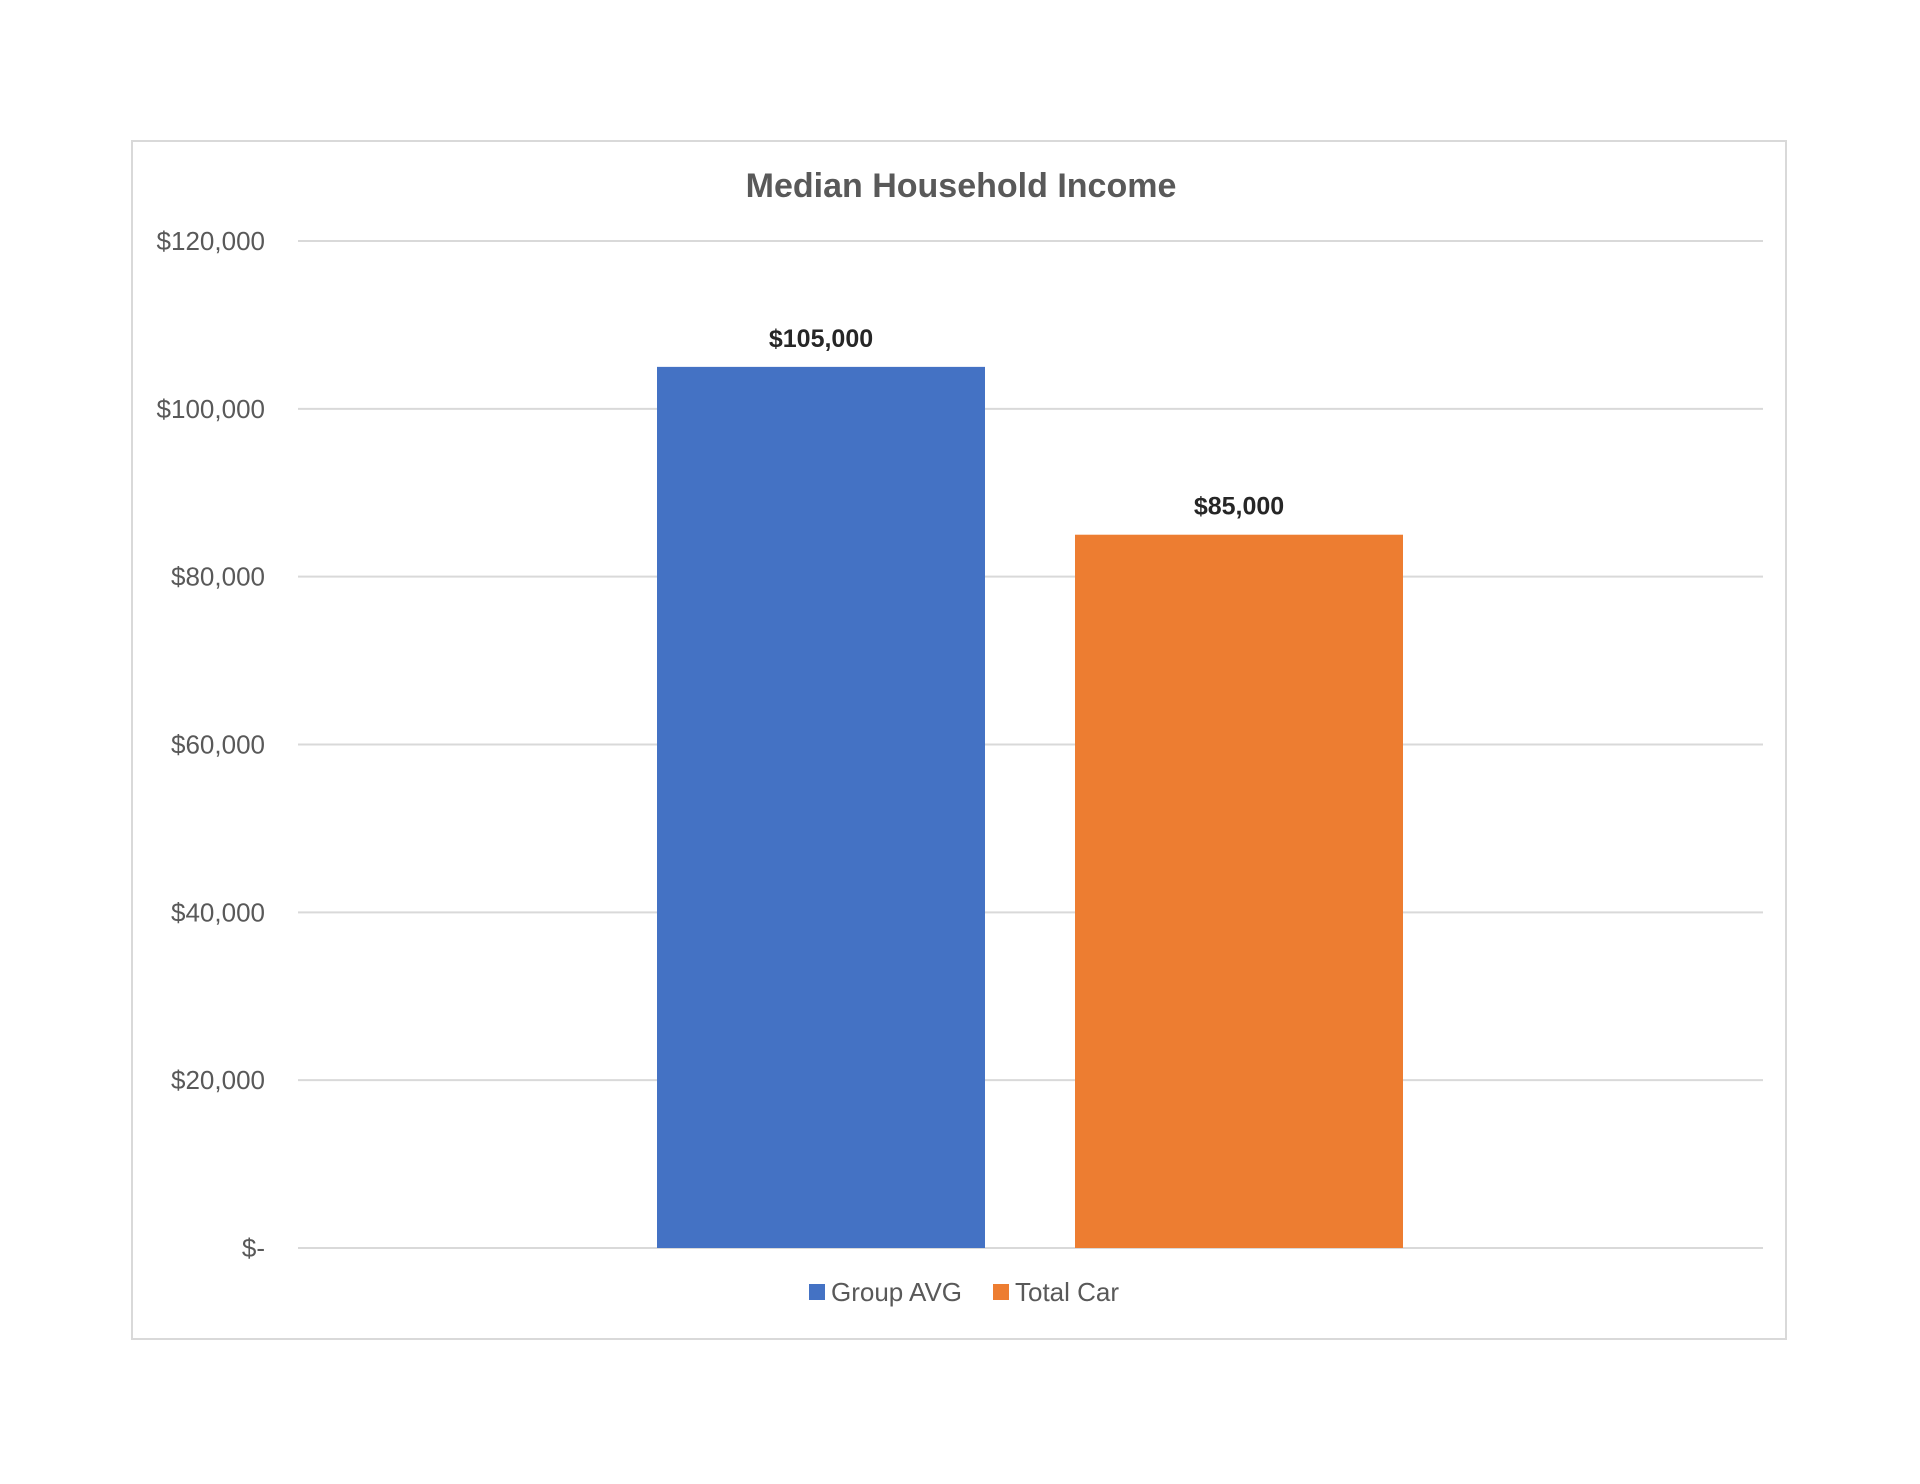  I want to click on y-tick-label: $40,000, so click(218, 912).